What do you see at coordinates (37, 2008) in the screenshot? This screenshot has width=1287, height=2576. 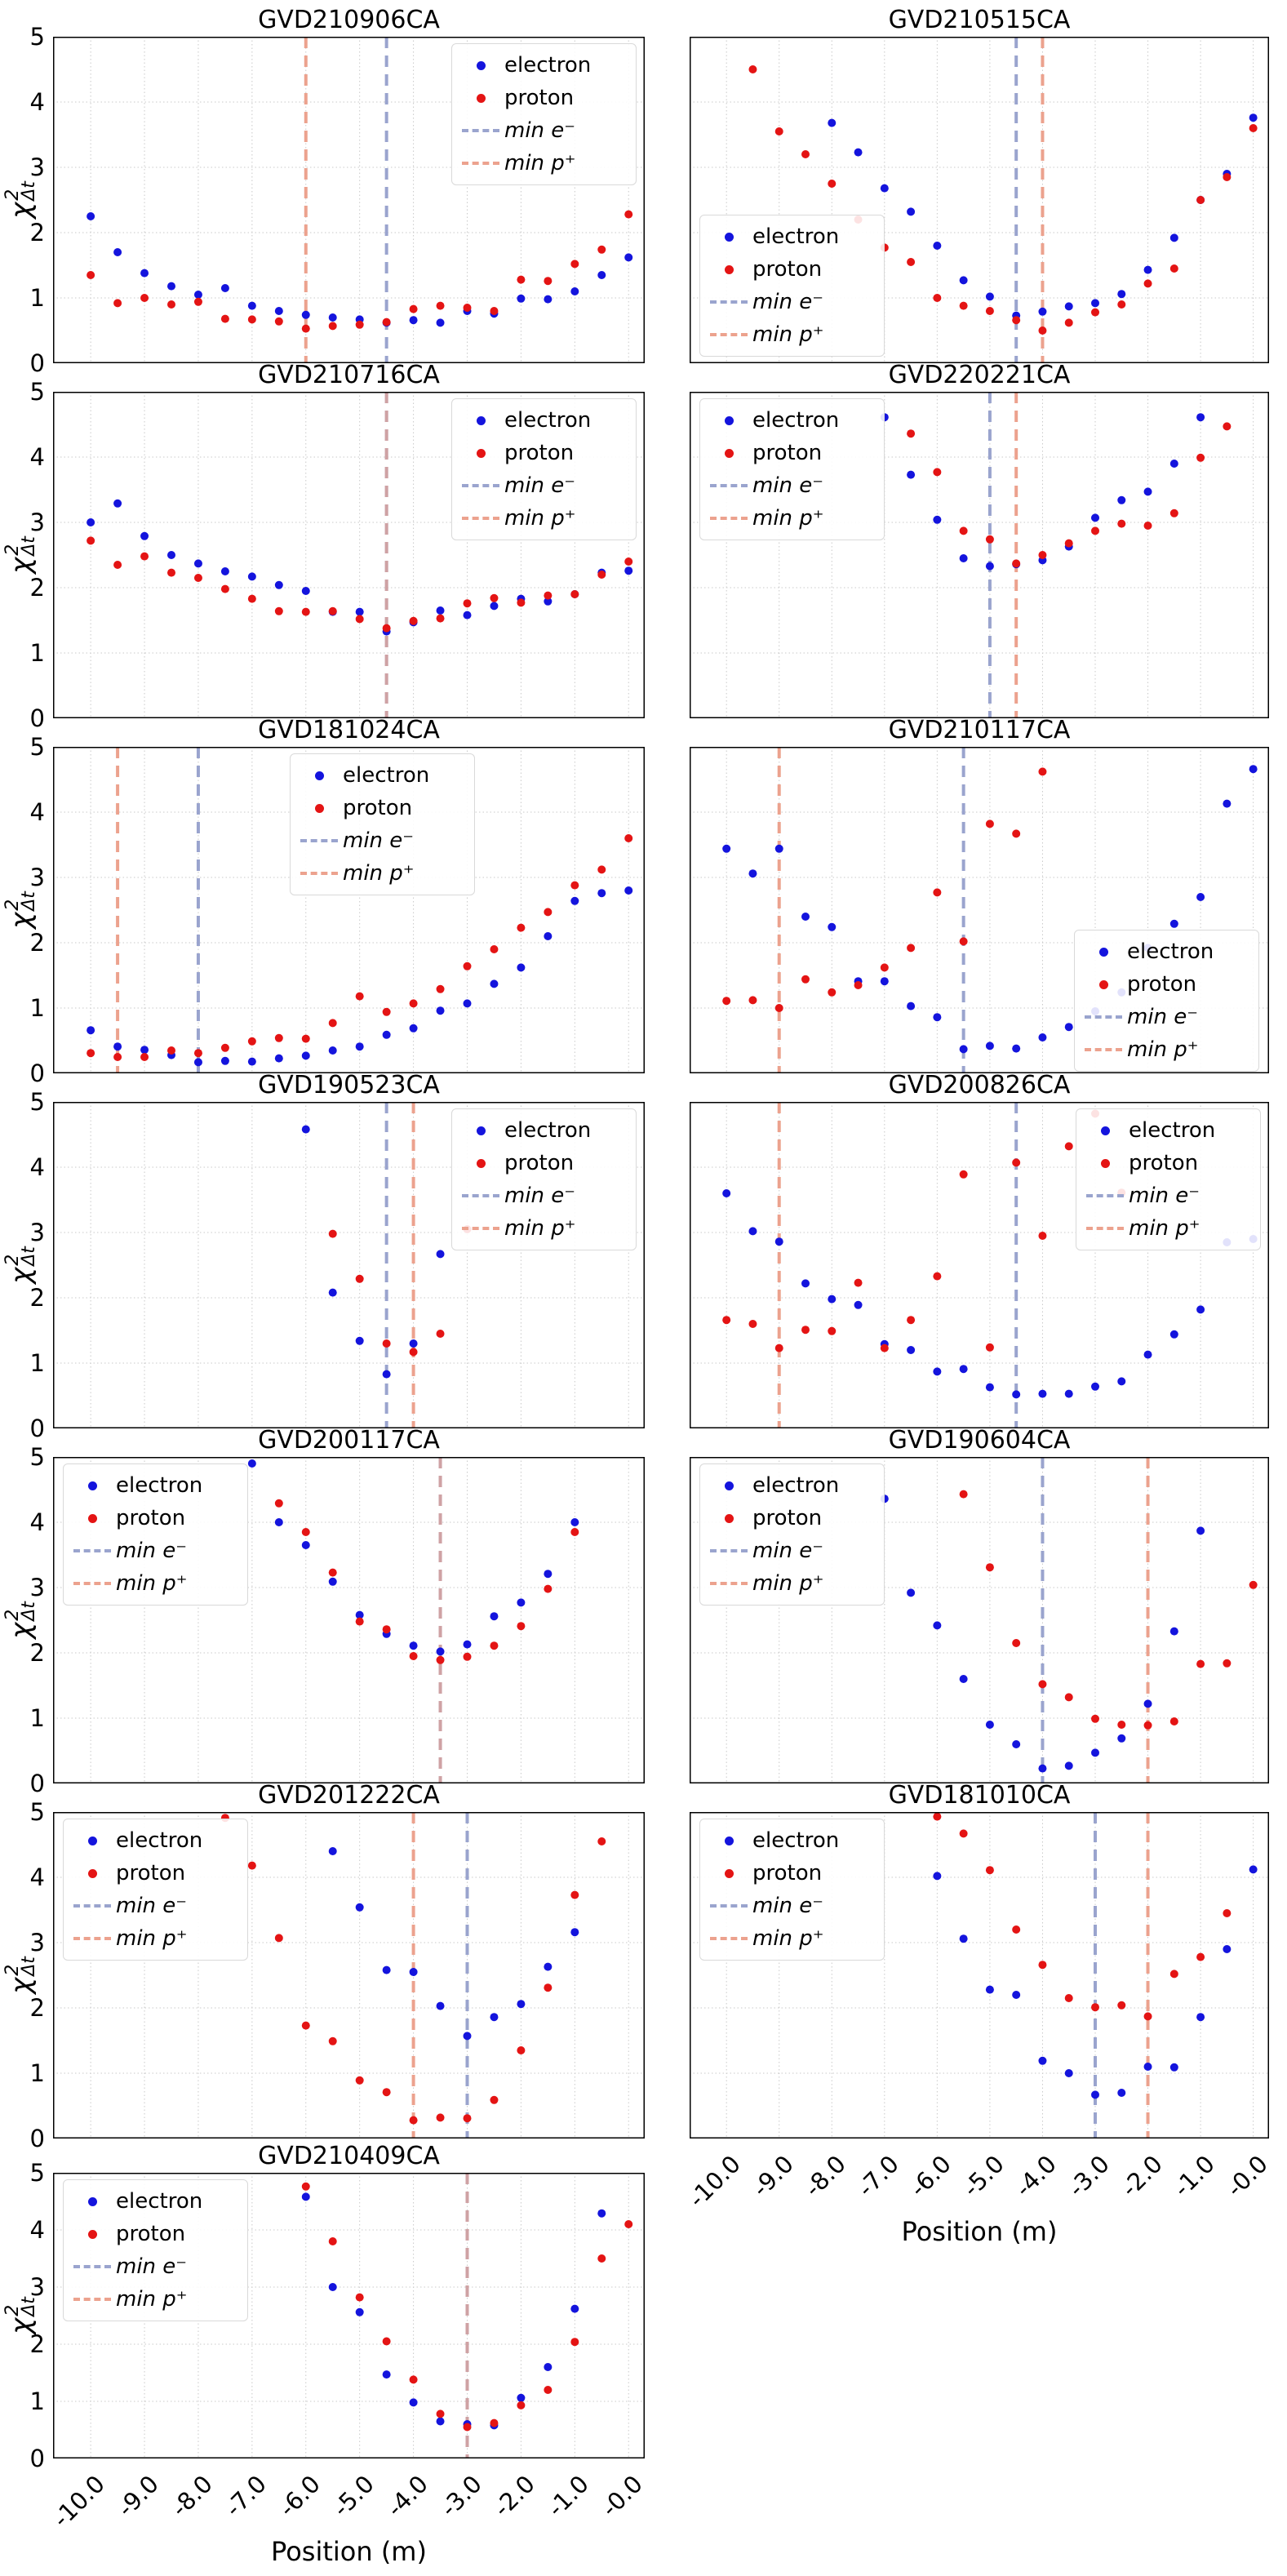 I see `y-tick-label: 2` at bounding box center [37, 2008].